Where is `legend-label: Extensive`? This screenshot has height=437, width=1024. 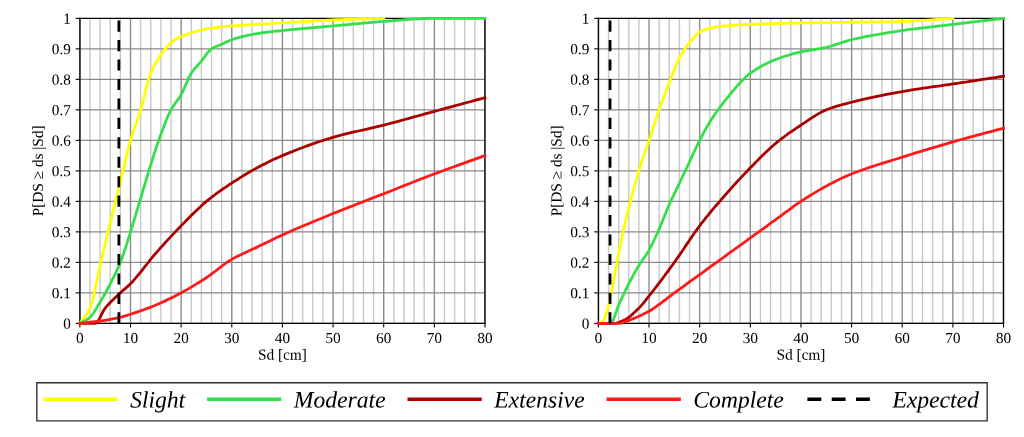
legend-label: Extensive is located at coordinates (539, 399).